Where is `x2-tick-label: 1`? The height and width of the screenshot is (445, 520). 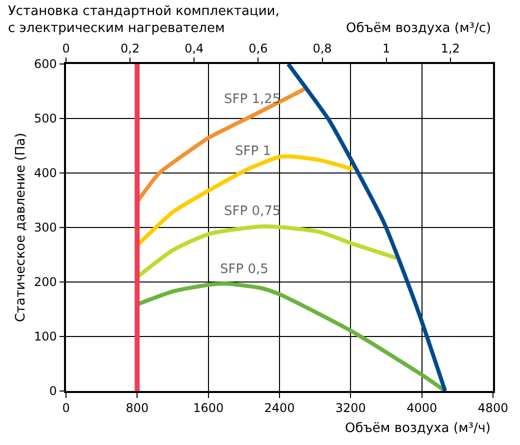 x2-tick-label: 1 is located at coordinates (386, 48).